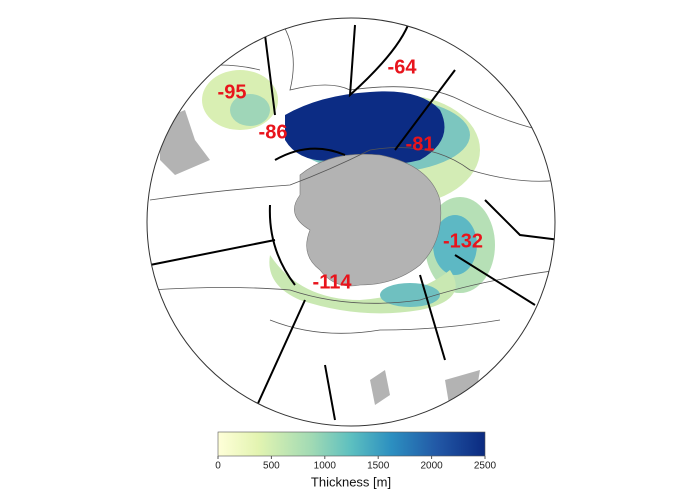 The width and height of the screenshot is (700, 500). Describe the element at coordinates (271, 466) in the screenshot. I see `tick-label: 500` at that location.